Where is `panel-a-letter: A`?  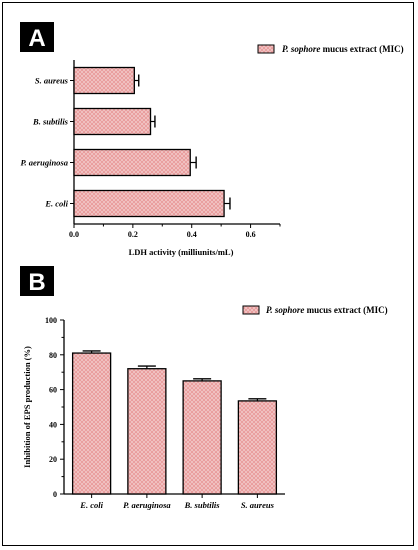
panel-a-letter: A is located at coordinates (36, 38).